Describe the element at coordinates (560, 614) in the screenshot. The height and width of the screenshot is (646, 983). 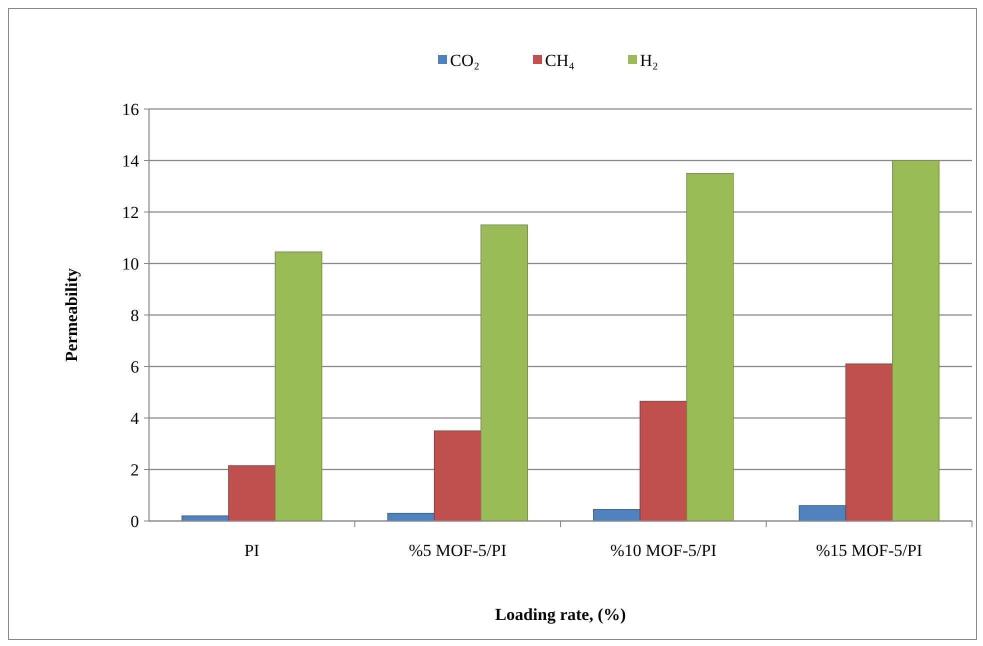
I see `x-axis-title: Loading rate, (%)` at that location.